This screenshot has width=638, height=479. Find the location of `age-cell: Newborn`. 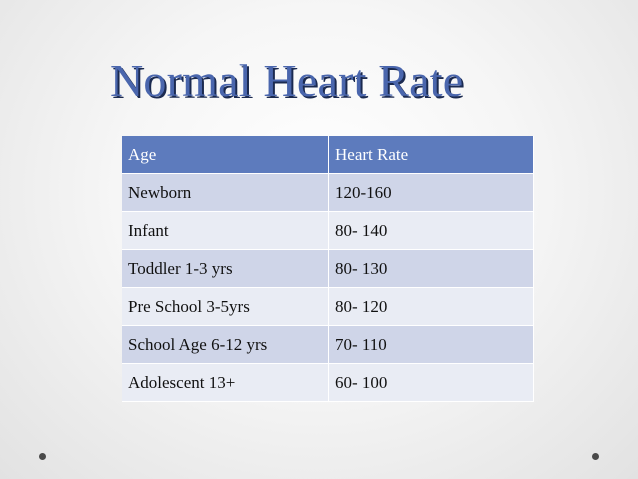

age-cell: Newborn is located at coordinates (225, 192).